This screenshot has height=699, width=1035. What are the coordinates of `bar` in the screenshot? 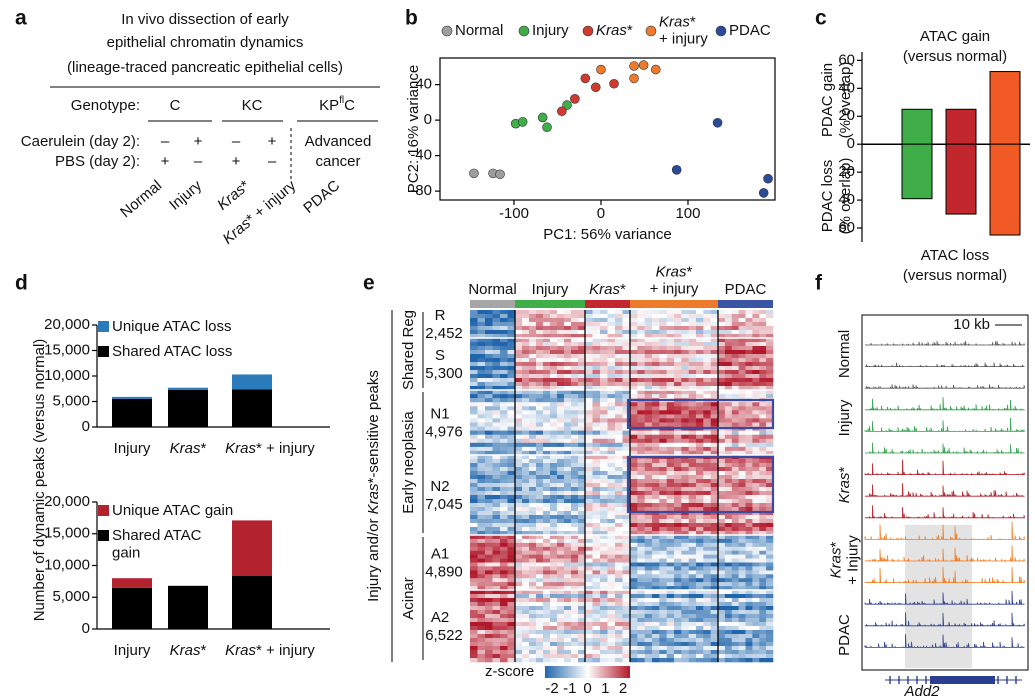 It's located at (1005, 108).